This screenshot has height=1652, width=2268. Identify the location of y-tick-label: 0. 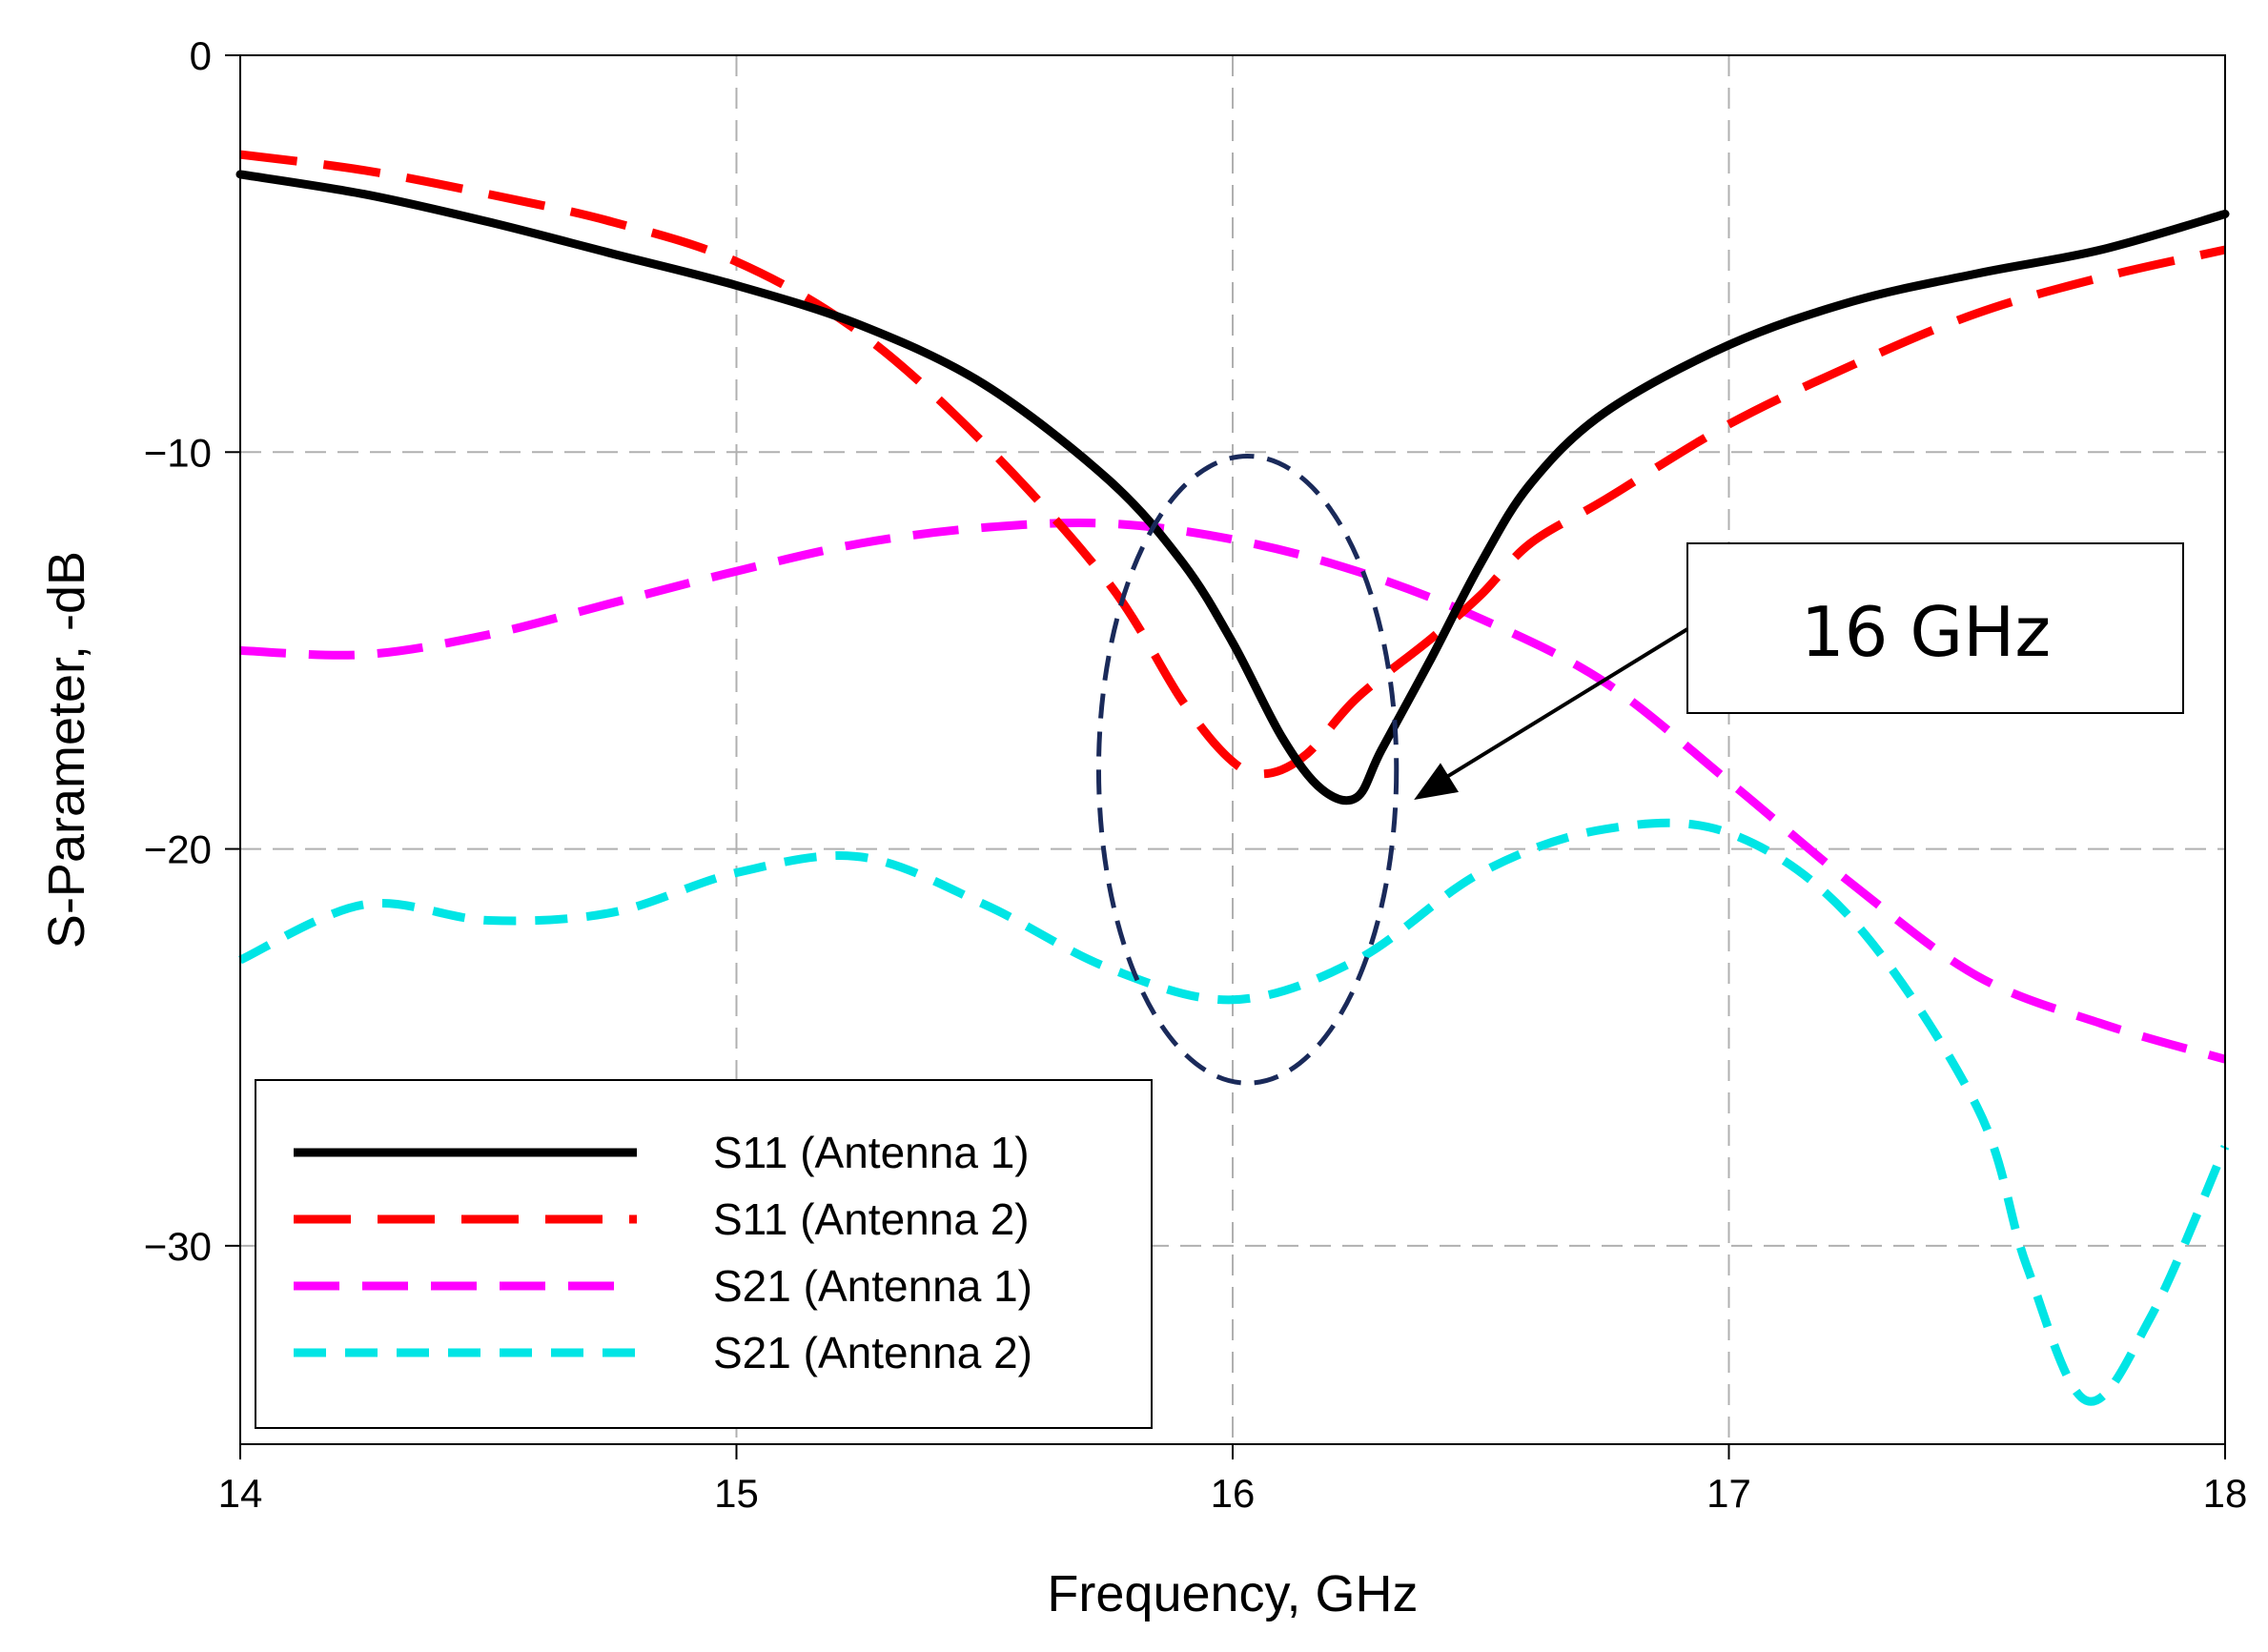
(201, 55).